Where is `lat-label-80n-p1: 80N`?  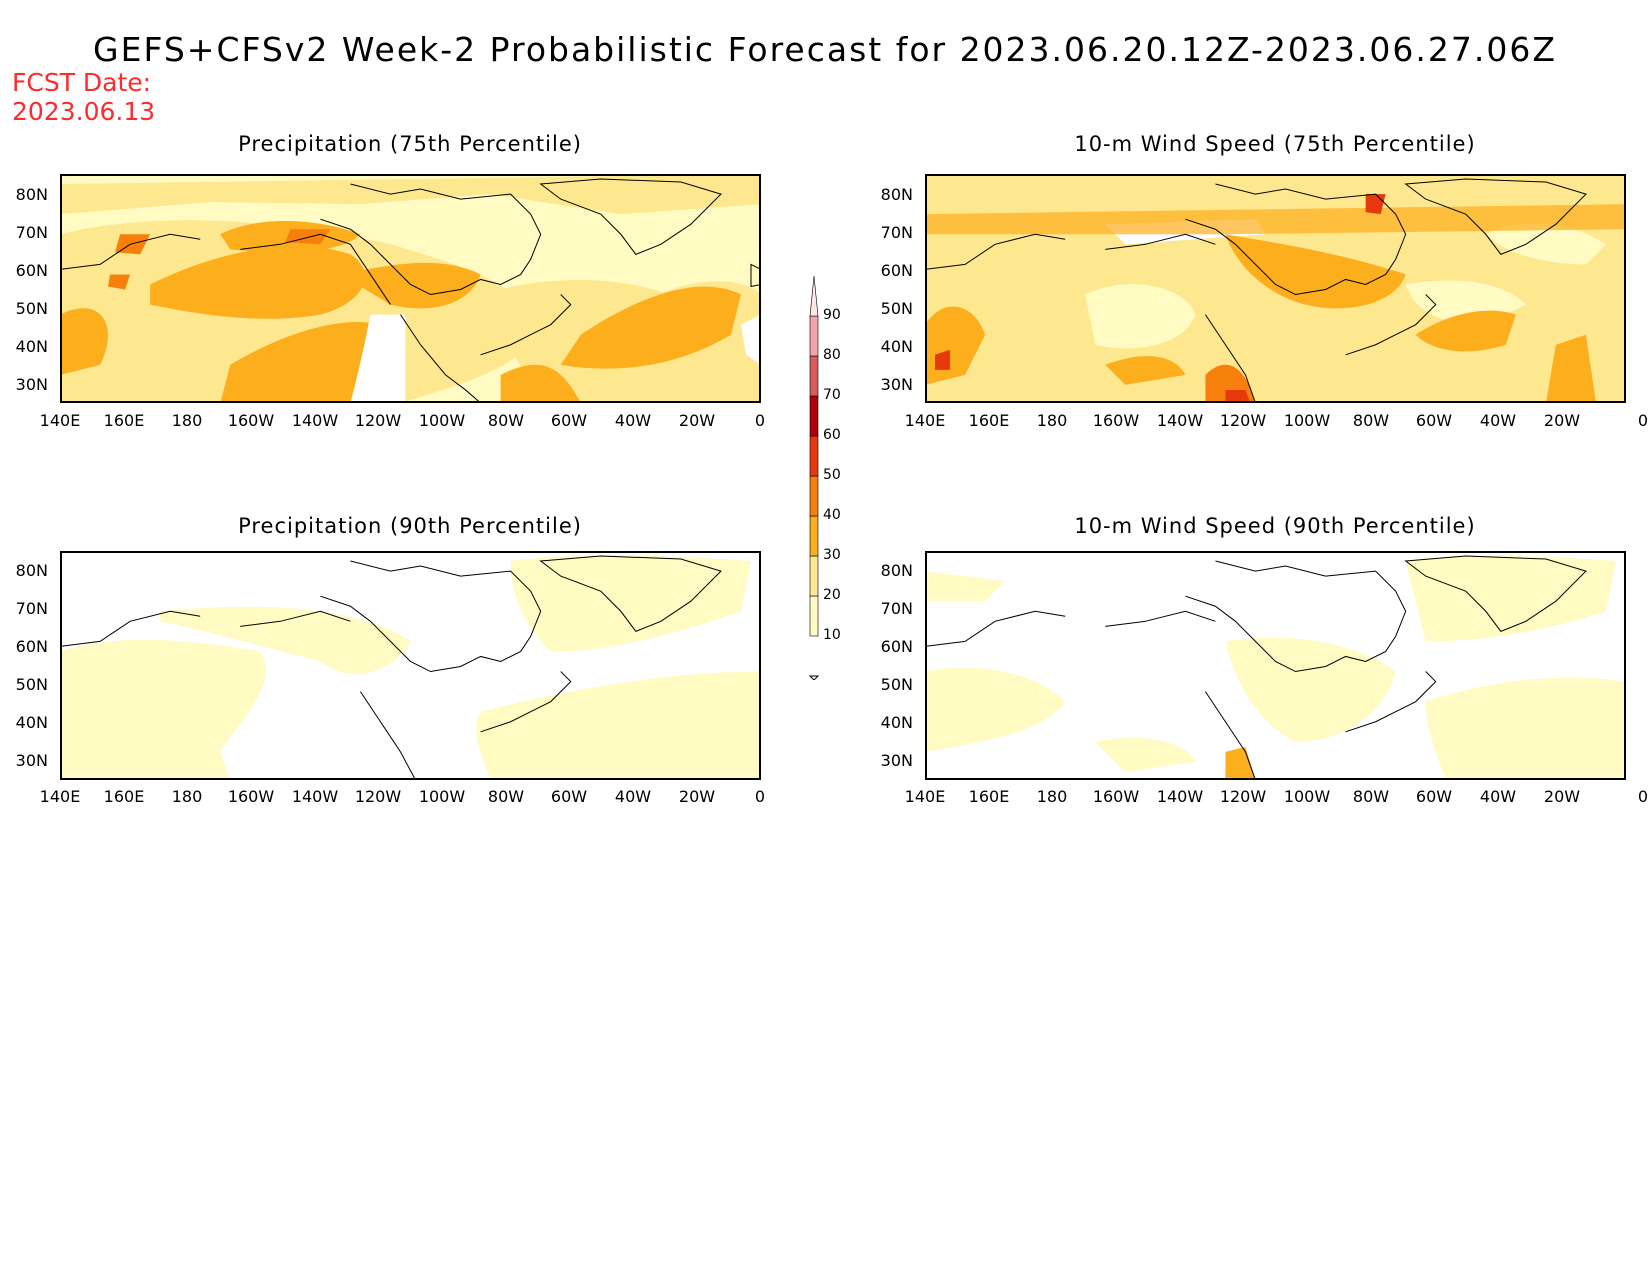
lat-label-80n-p1: 80N is located at coordinates (31, 194).